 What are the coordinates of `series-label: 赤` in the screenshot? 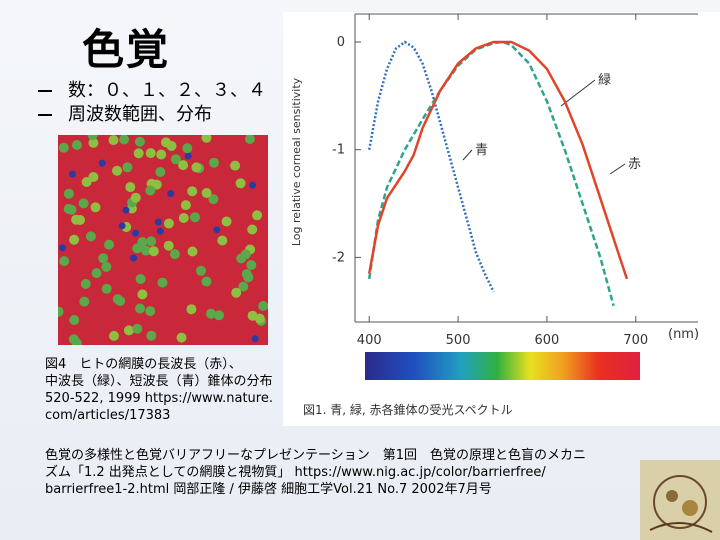 It's located at (634, 164).